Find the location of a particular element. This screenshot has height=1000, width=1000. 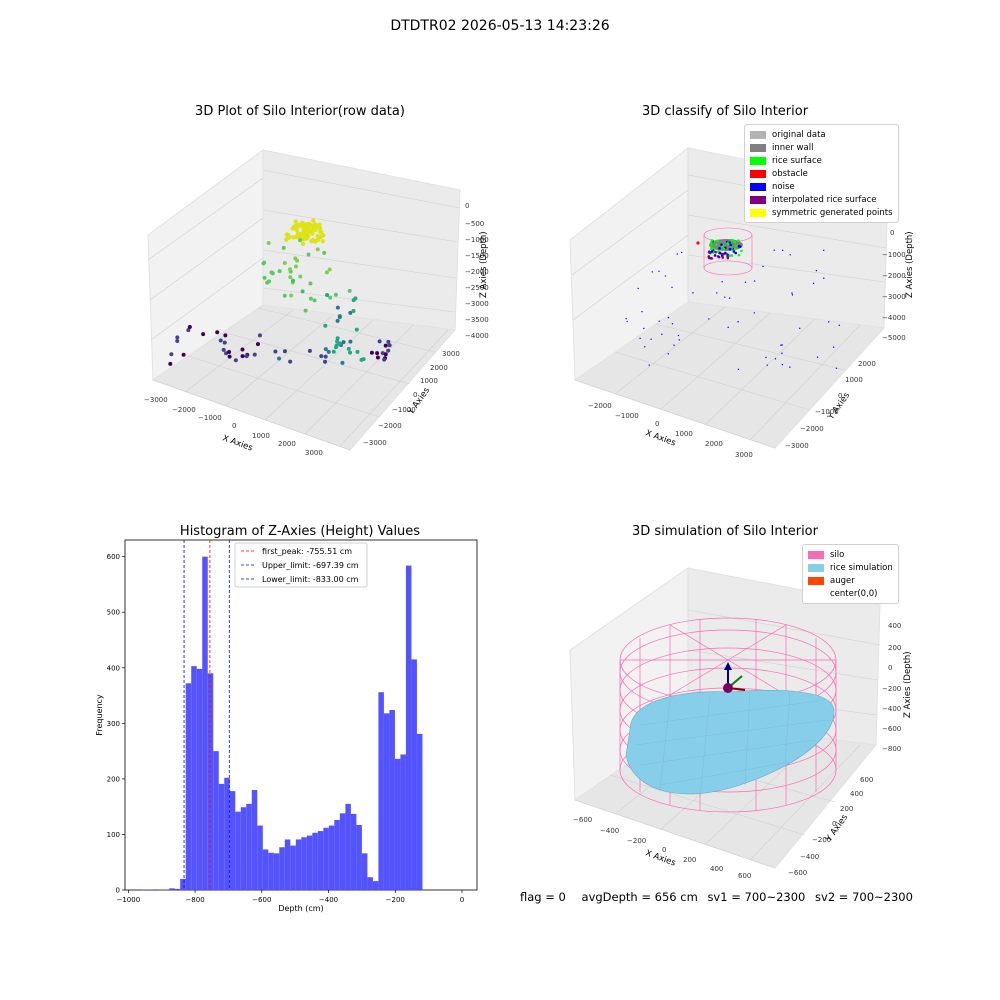

simulation-xtick: −400 is located at coordinates (609, 831).